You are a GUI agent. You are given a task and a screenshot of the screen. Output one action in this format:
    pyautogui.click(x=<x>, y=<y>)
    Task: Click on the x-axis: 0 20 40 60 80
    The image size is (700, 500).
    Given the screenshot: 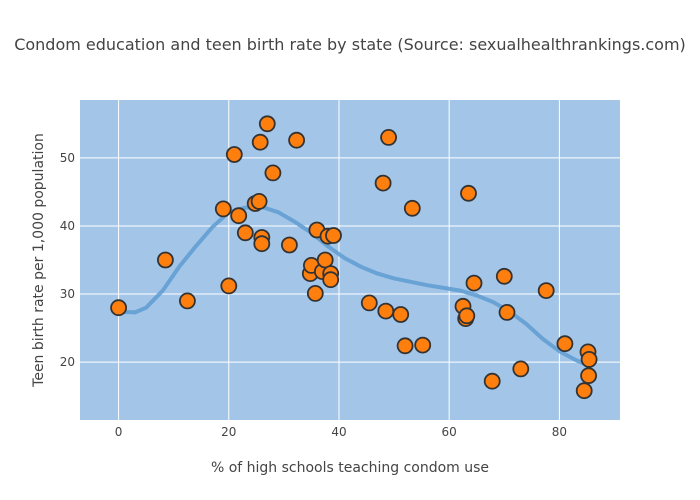 What is the action you would take?
    pyautogui.click(x=341, y=432)
    